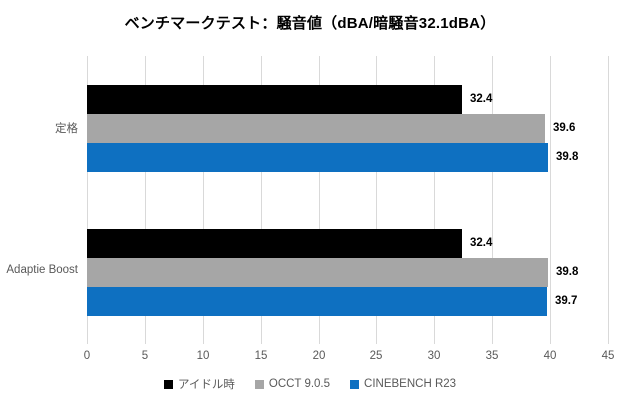  What do you see at coordinates (274, 243) in the screenshot?
I see `bar-アイドル時-Adaptie Boost` at bounding box center [274, 243].